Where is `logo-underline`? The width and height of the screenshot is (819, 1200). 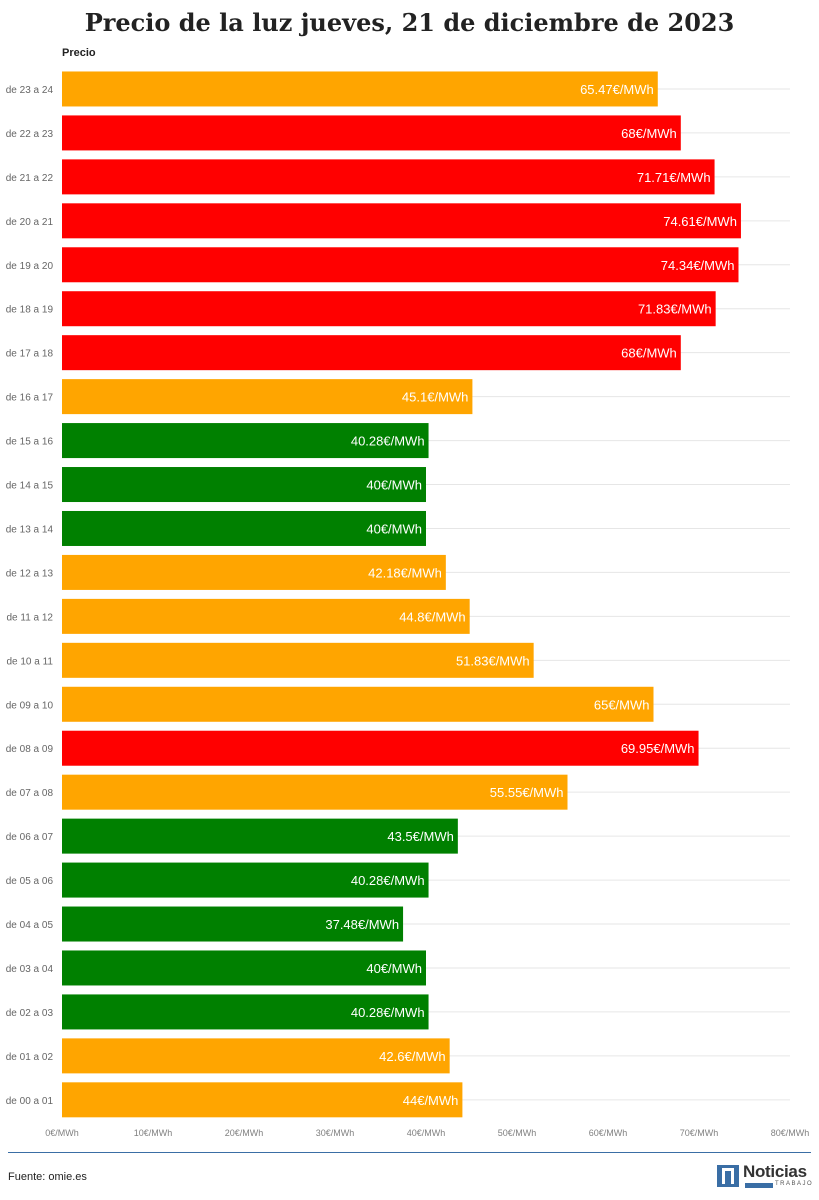
logo-underline is located at coordinates (759, 1185).